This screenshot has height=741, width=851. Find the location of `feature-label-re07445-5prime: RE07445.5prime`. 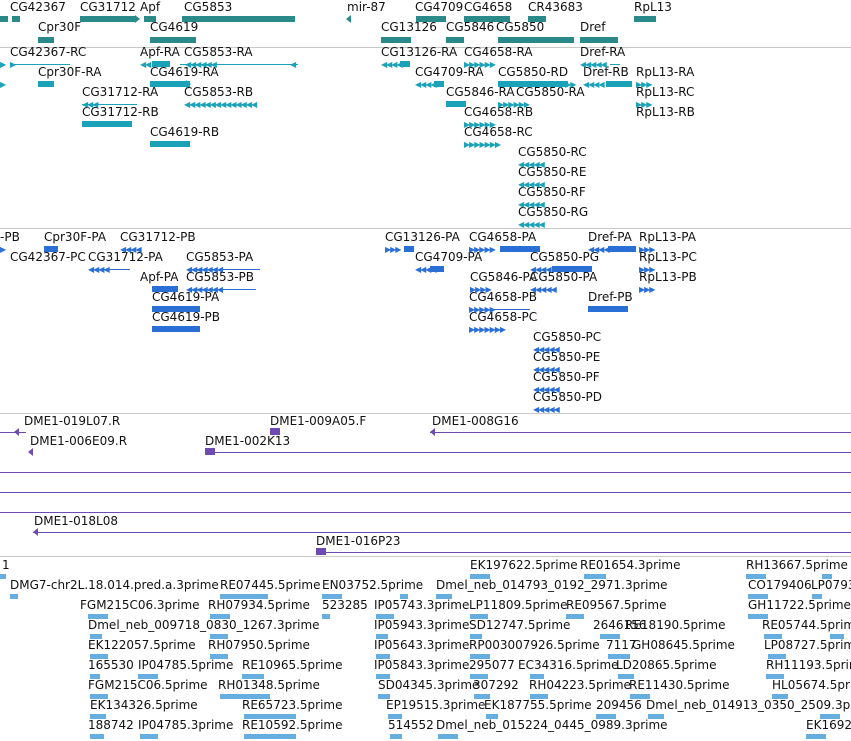

feature-label-re07445-5prime: RE07445.5prime is located at coordinates (270, 585).